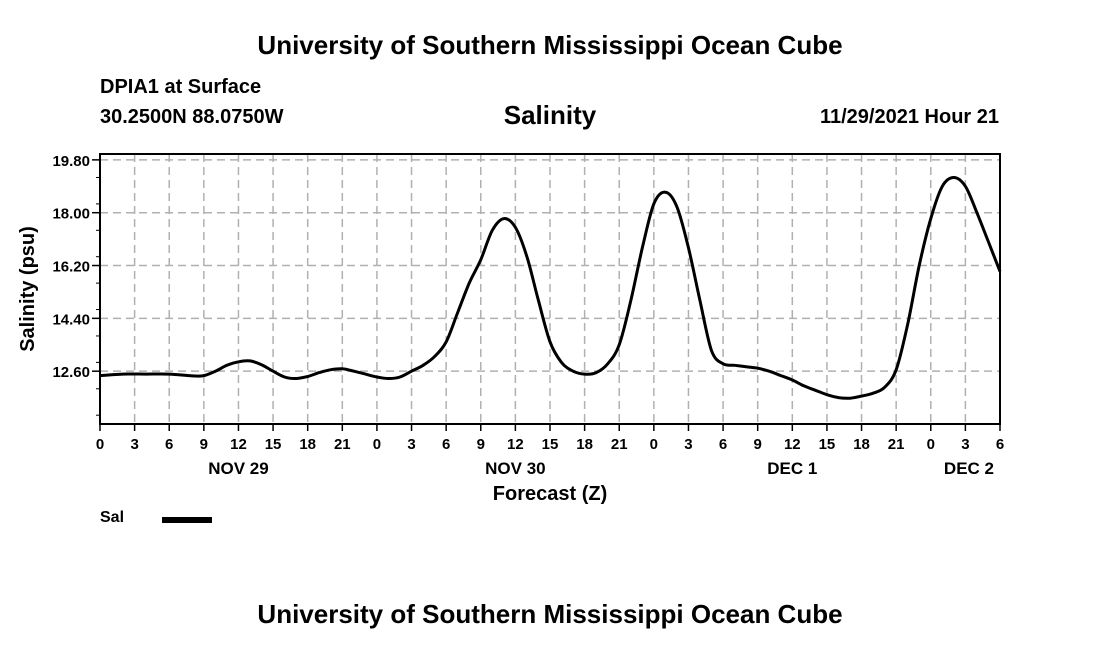 This screenshot has width=1100, height=650. I want to click on date-label: DEC 2, so click(969, 468).